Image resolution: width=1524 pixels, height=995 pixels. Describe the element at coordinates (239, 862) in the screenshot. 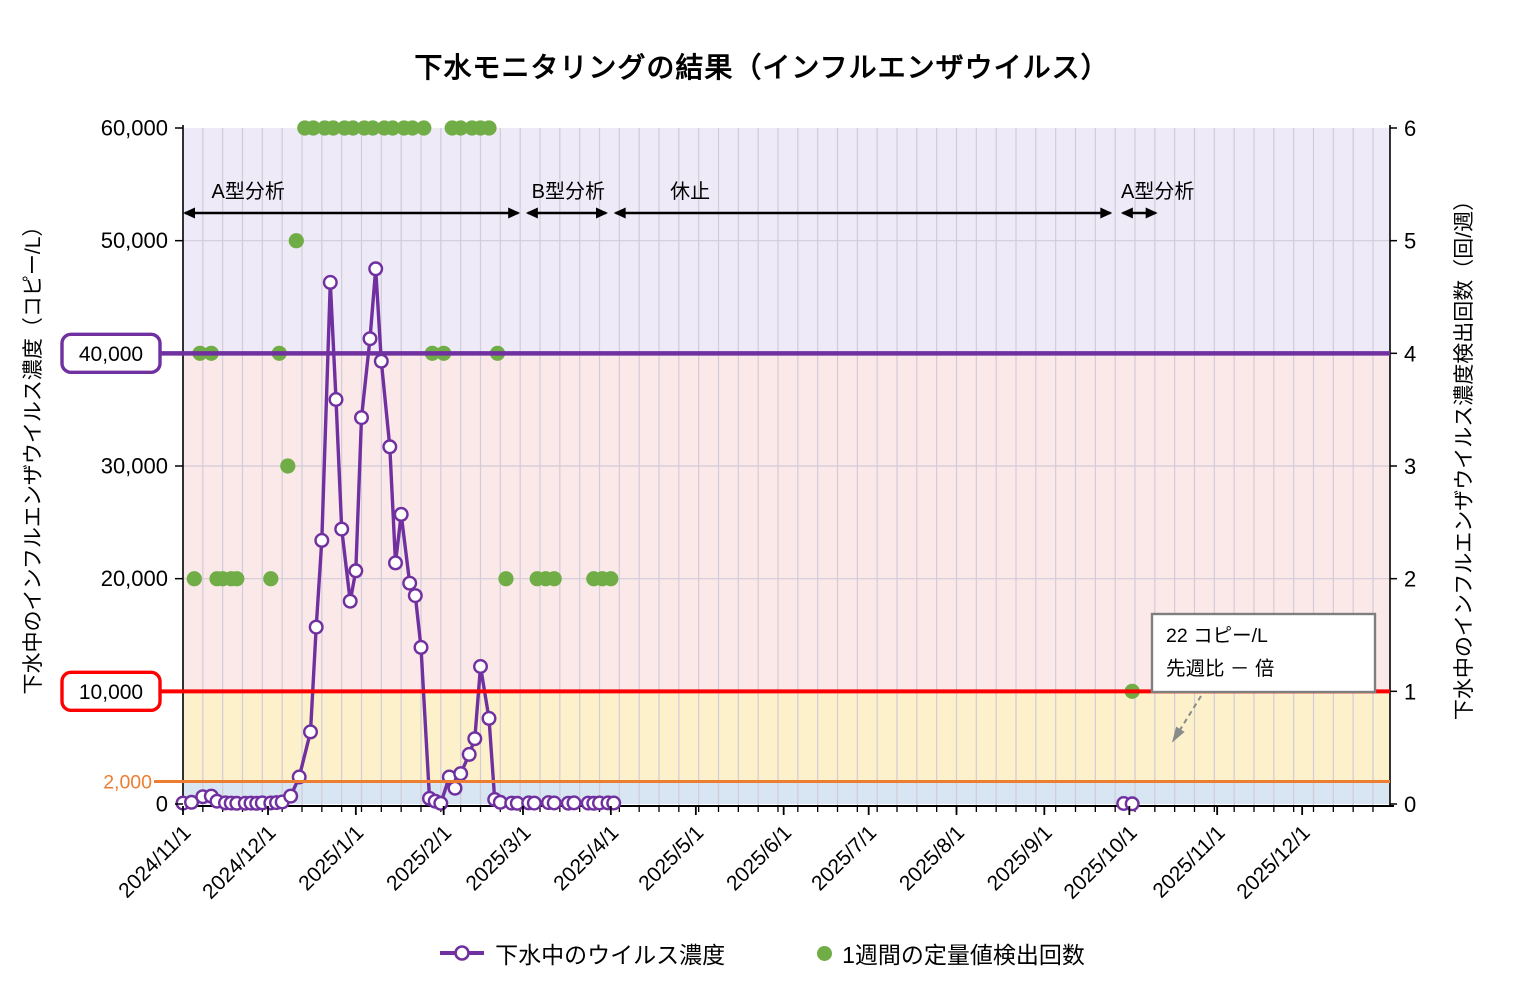

I see `x-tick-label: 2024/12/1` at that location.